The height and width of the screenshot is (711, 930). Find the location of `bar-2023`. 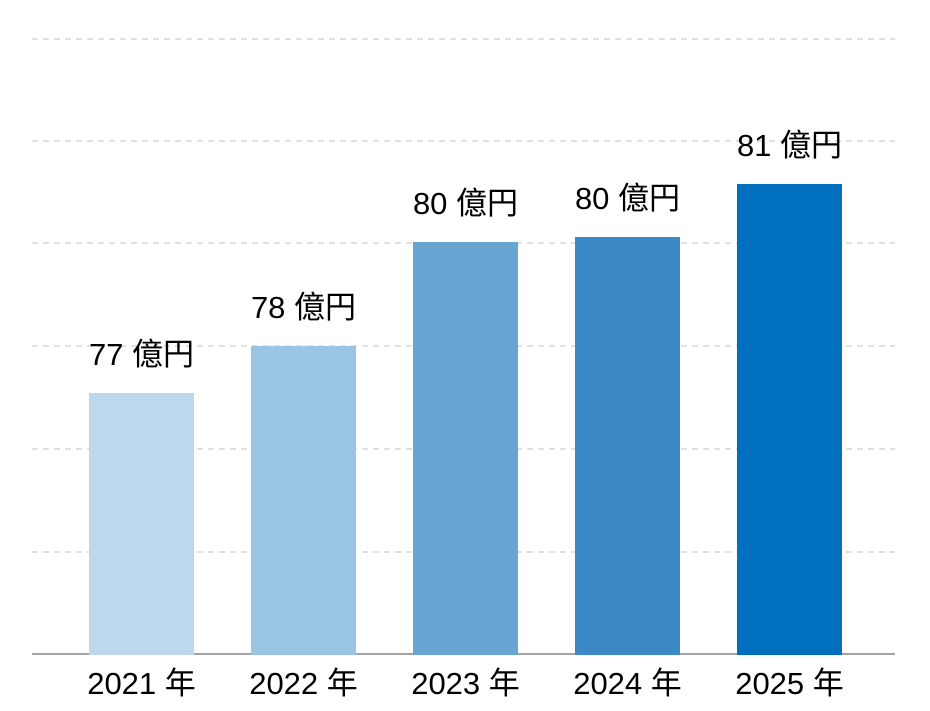

bar-2023 is located at coordinates (465, 448).